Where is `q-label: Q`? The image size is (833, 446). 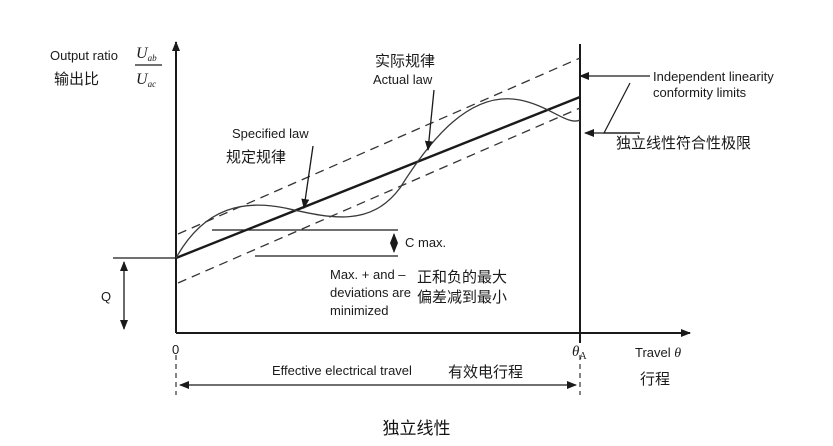
q-label: Q is located at coordinates (106, 296).